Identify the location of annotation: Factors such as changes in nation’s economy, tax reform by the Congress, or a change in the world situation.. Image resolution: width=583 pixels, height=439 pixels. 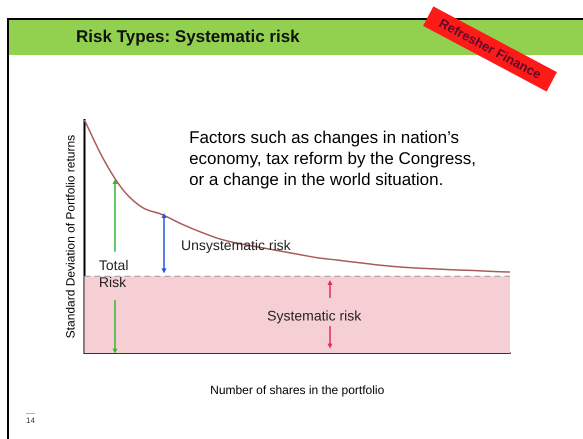
(333, 158).